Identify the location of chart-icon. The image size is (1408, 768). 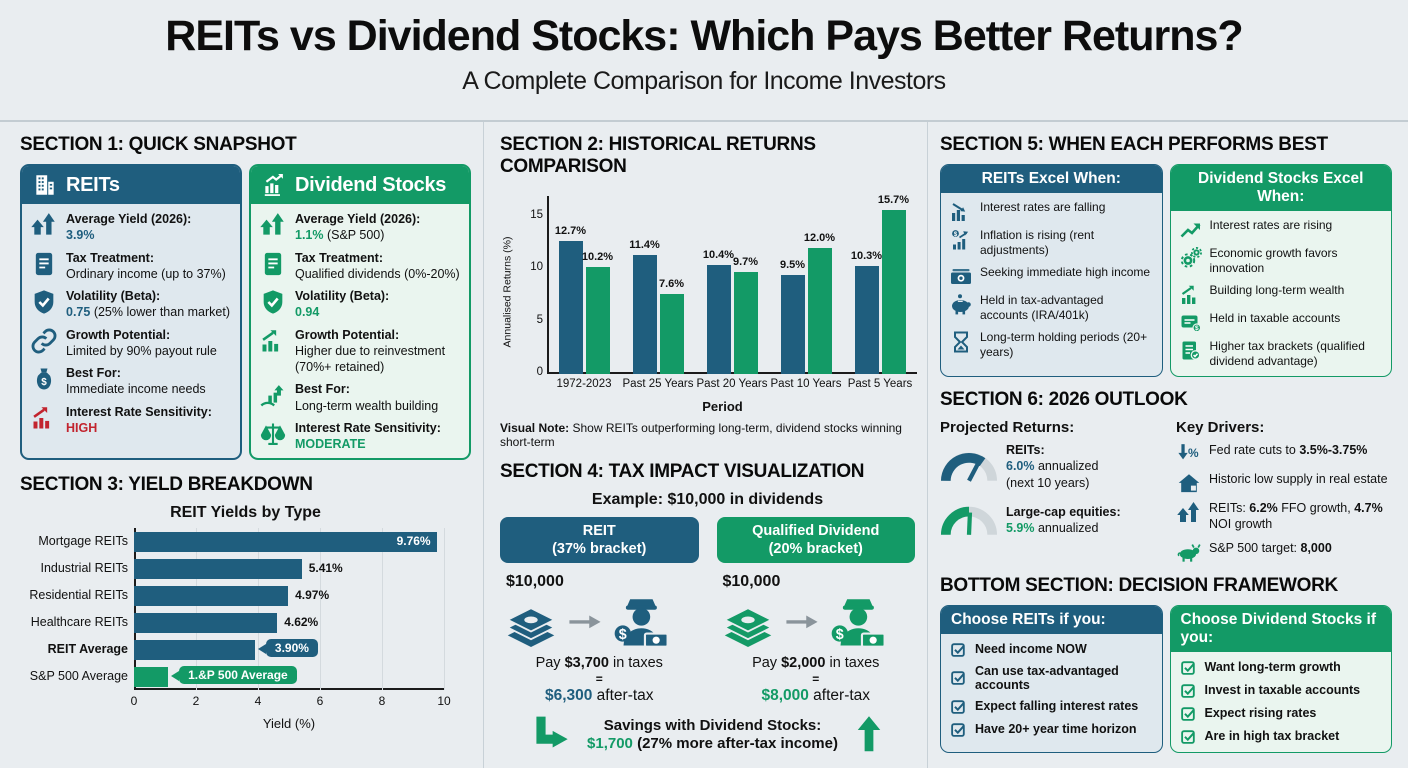
(274, 185).